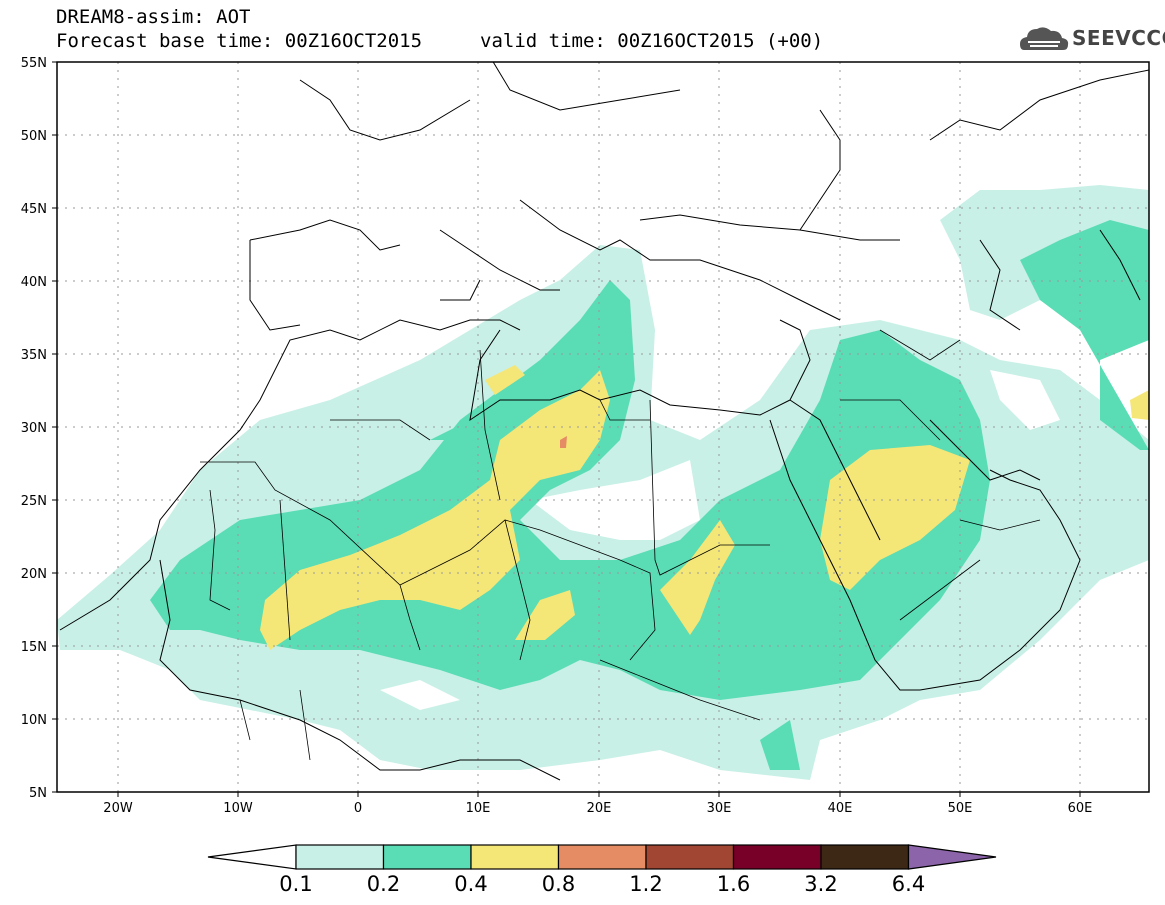  Describe the element at coordinates (252, 857) in the screenshot. I see `colorbar-low-arrow` at that location.